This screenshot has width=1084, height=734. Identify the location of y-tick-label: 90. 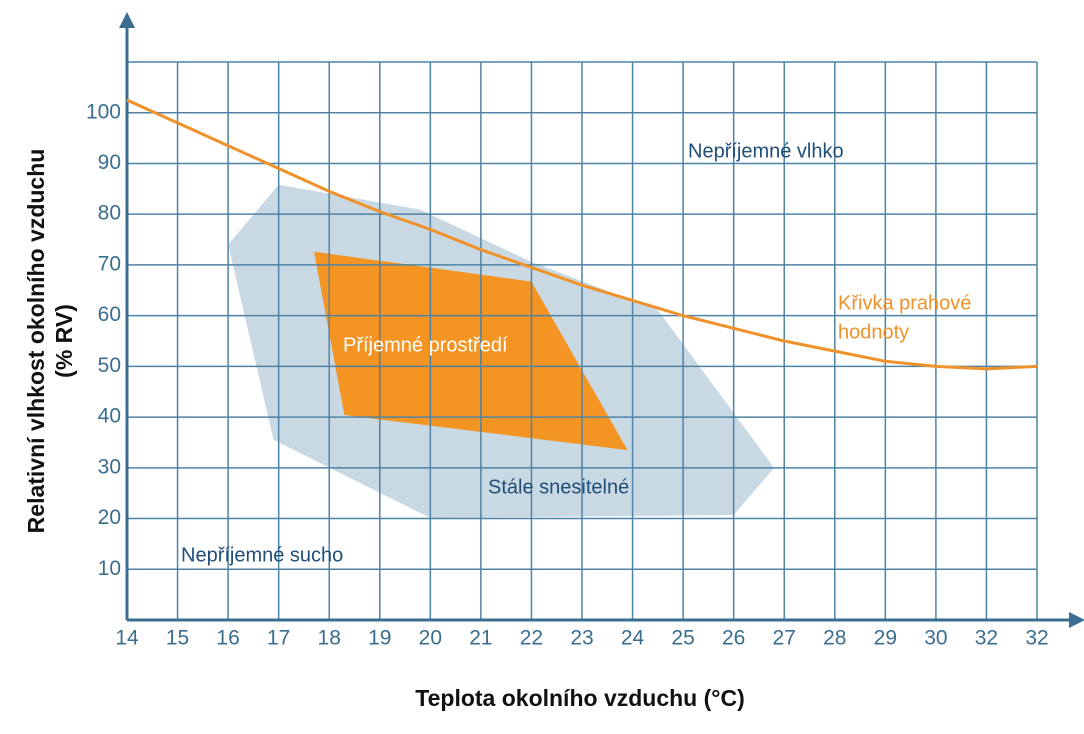
(109, 162).